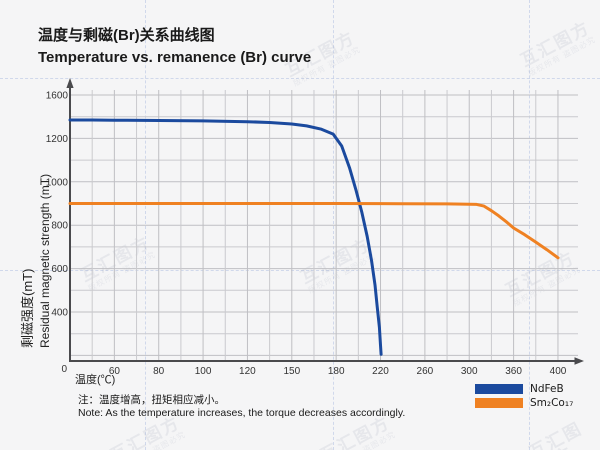 The width and height of the screenshot is (600, 450). I want to click on legend: NdFeB Sm₂Co₁₇, so click(524, 397).